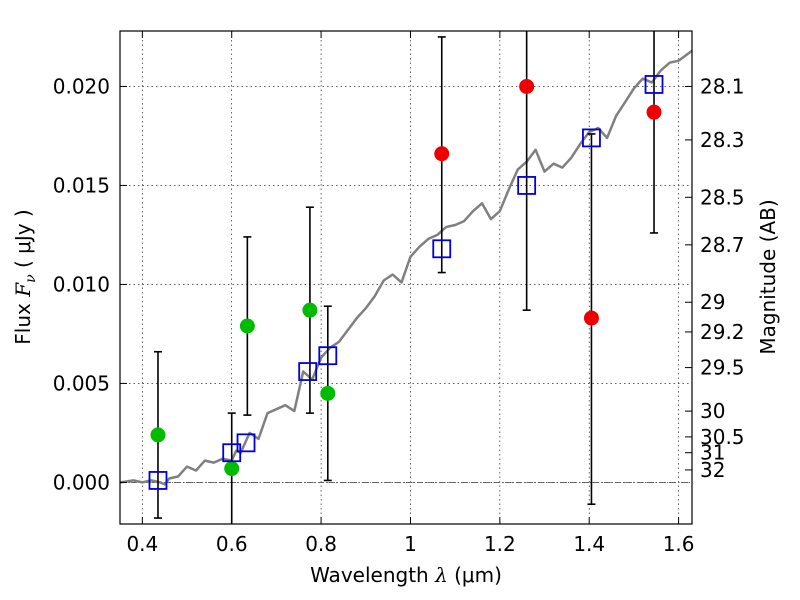  What do you see at coordinates (712, 302) in the screenshot?
I see `magnitude-tick-label: 29` at bounding box center [712, 302].